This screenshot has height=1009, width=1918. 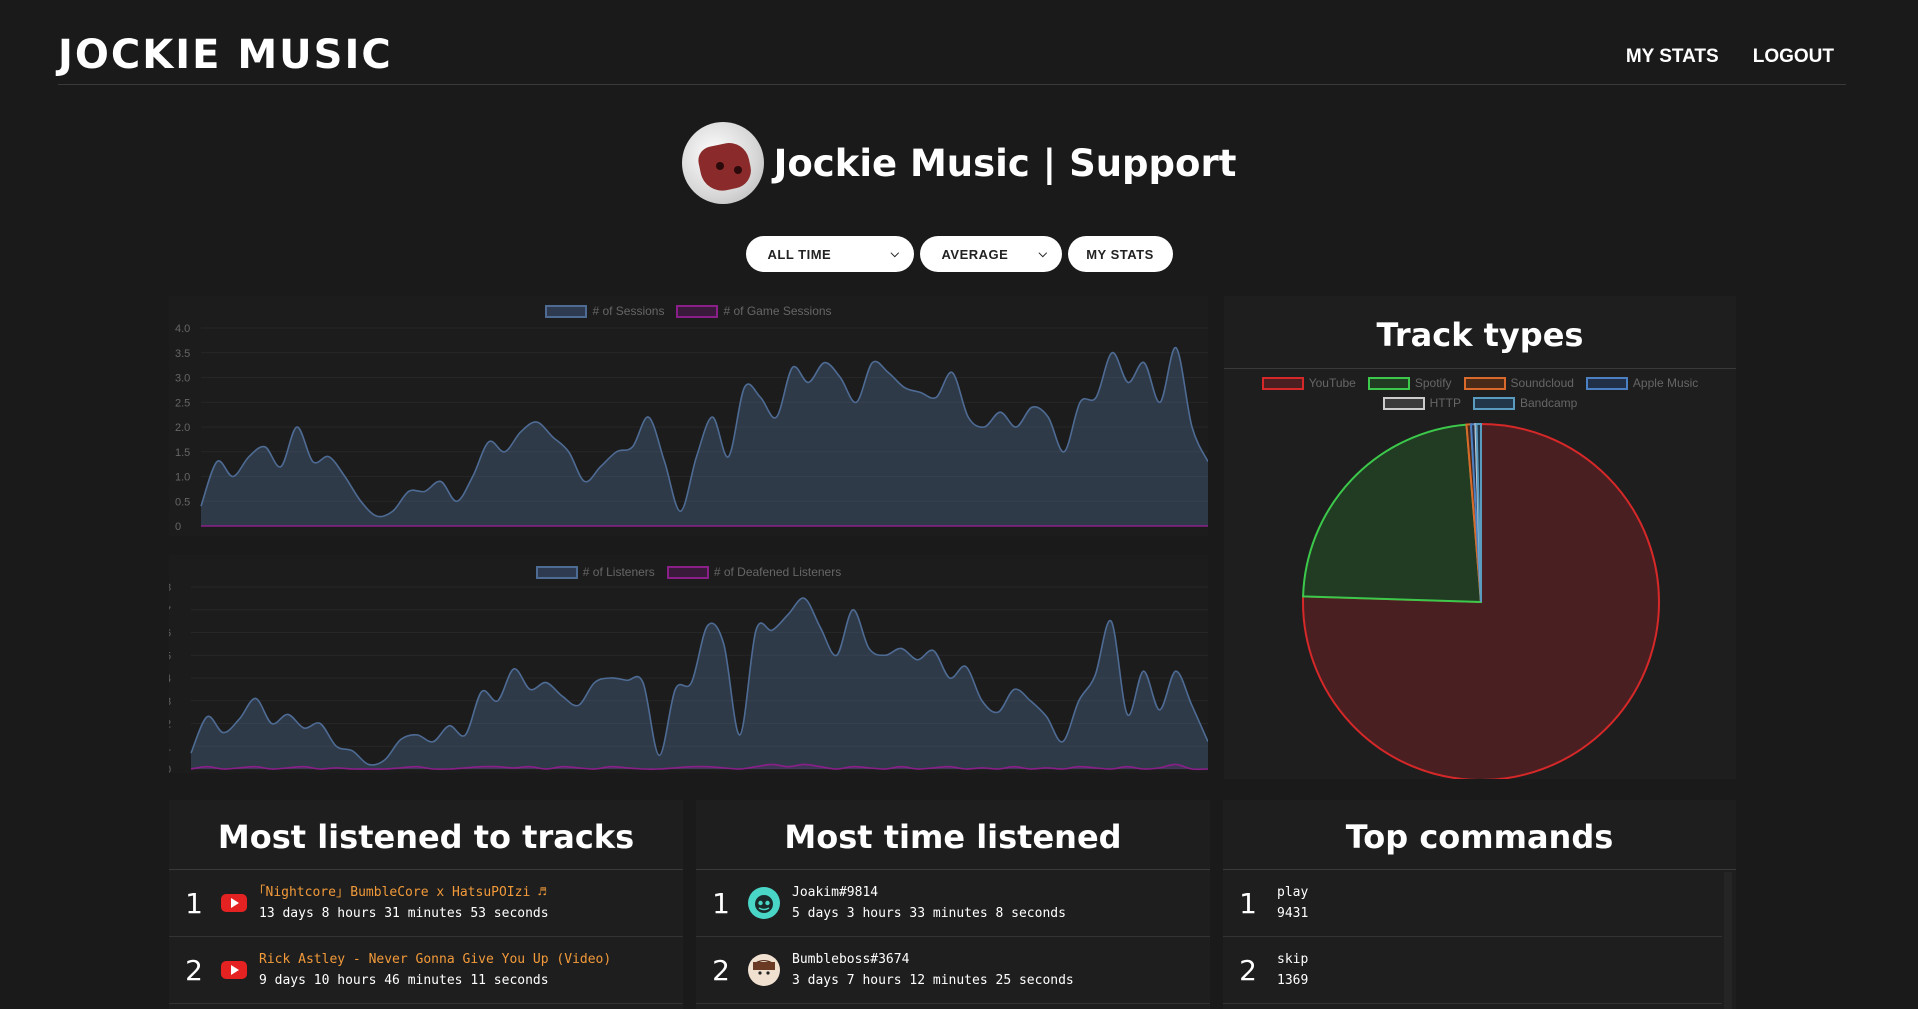 I want to click on y-tick-label: 8, so click(x=170, y=588).